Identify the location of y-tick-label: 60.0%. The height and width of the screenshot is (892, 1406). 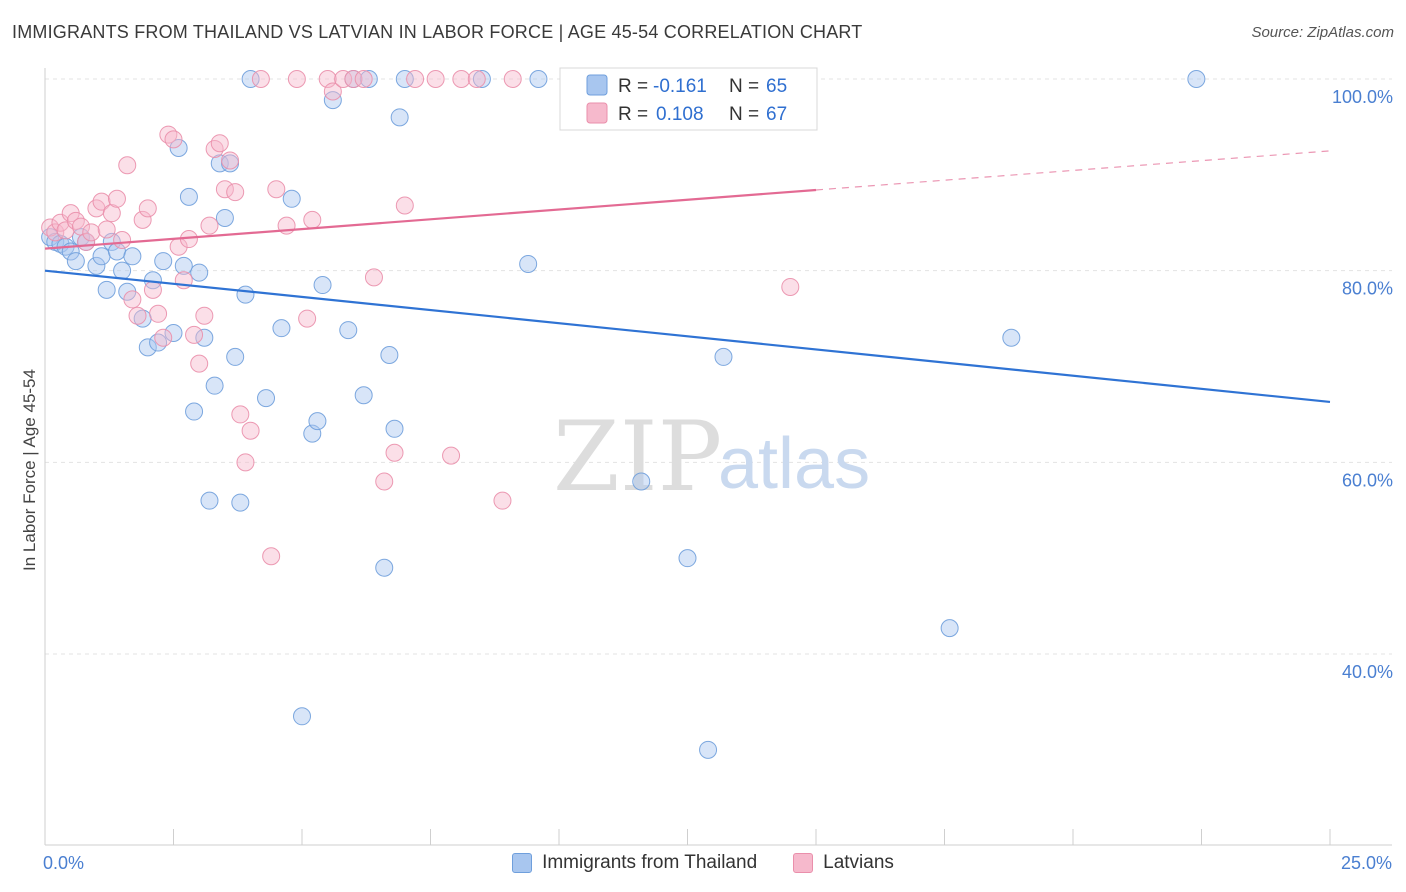
(1367, 480).